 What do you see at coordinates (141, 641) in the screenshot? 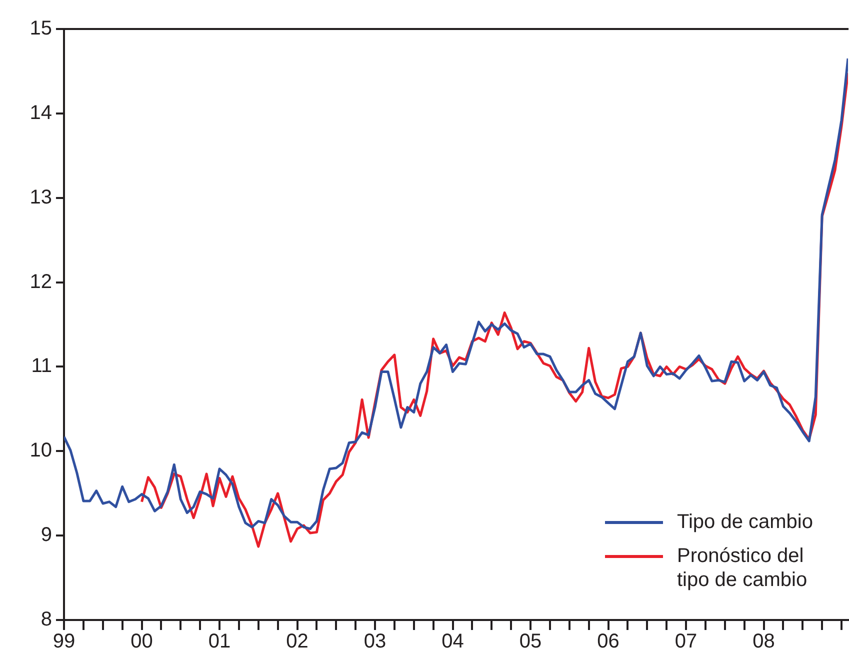
I see `x-tick-label: 00` at bounding box center [141, 641].